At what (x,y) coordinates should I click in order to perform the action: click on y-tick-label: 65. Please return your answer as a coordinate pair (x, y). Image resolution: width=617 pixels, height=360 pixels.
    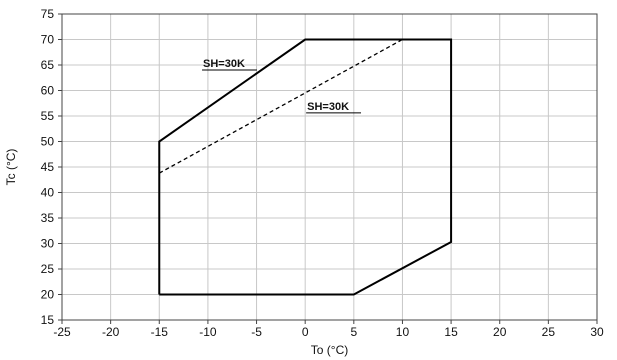
    Looking at the image, I should click on (48, 65).